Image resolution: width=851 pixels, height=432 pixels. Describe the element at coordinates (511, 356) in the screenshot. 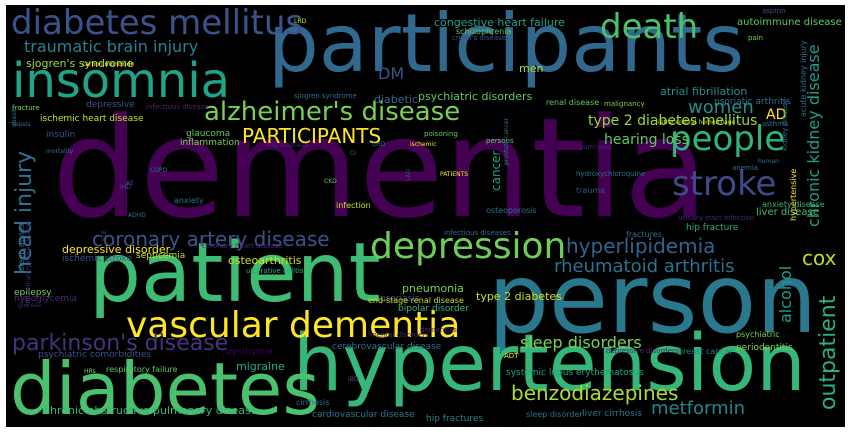

I see `word-adt: ADT` at that location.